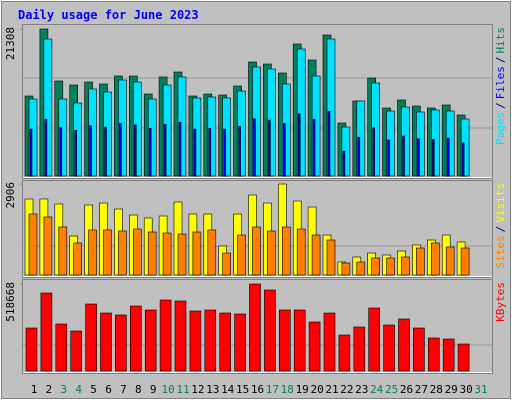 This screenshot has height=400, width=512. What do you see at coordinates (346, 389) in the screenshot?
I see `x-tick-label: 22` at bounding box center [346, 389].